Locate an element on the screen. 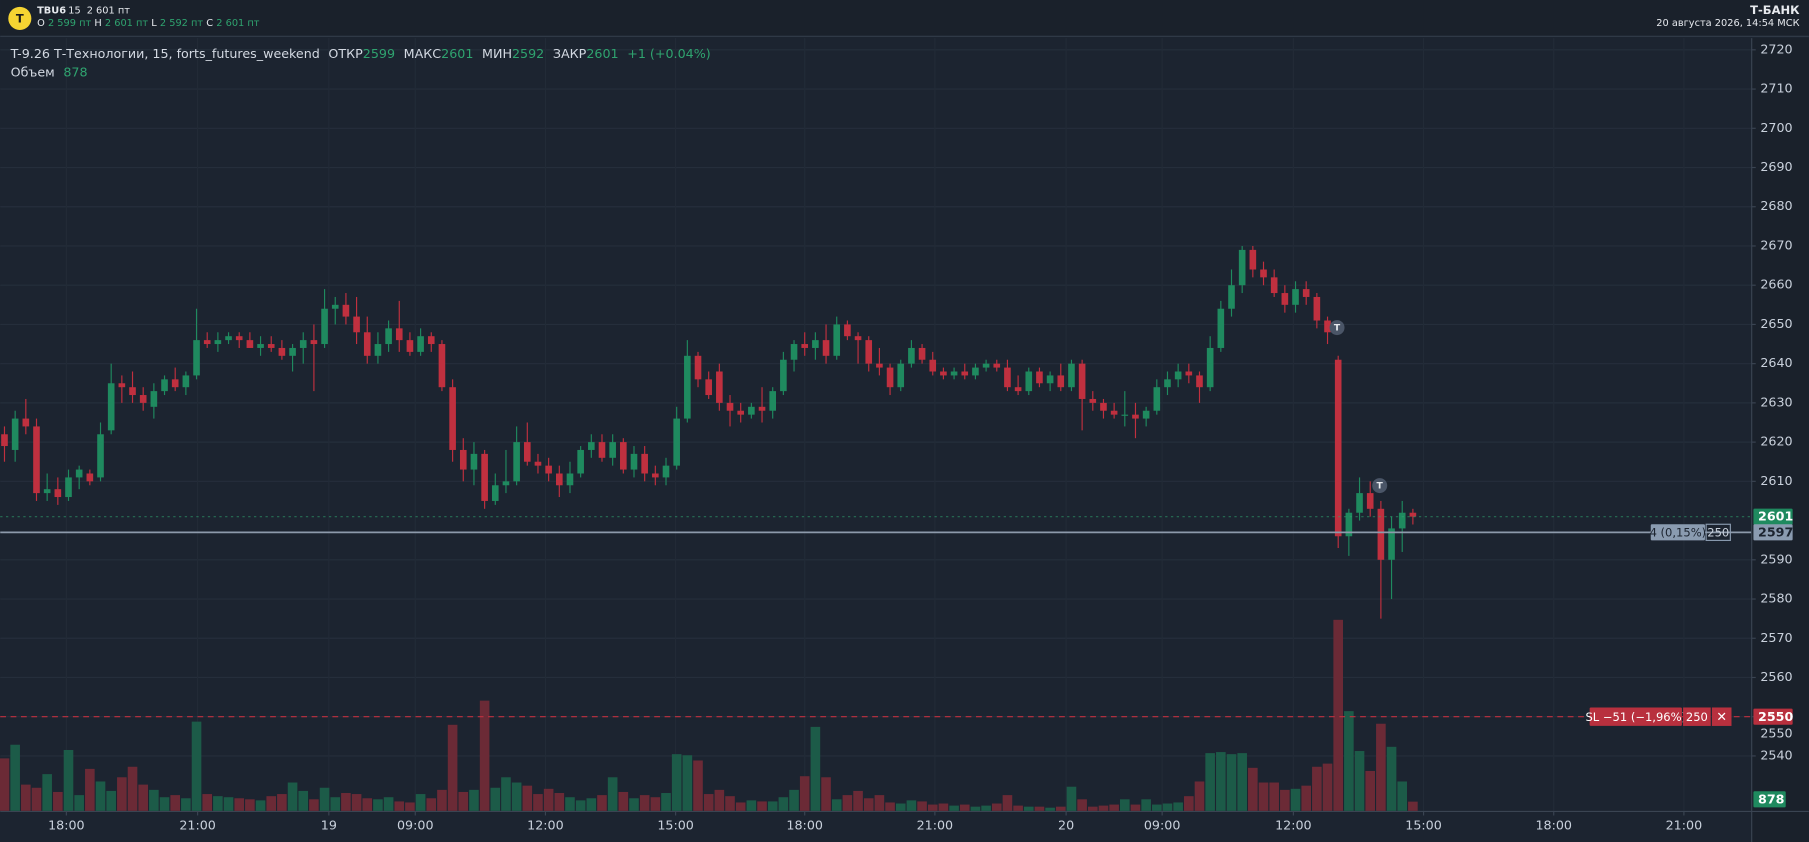 This screenshot has height=842, width=1809. x-tick-label: 20 is located at coordinates (1066, 824).